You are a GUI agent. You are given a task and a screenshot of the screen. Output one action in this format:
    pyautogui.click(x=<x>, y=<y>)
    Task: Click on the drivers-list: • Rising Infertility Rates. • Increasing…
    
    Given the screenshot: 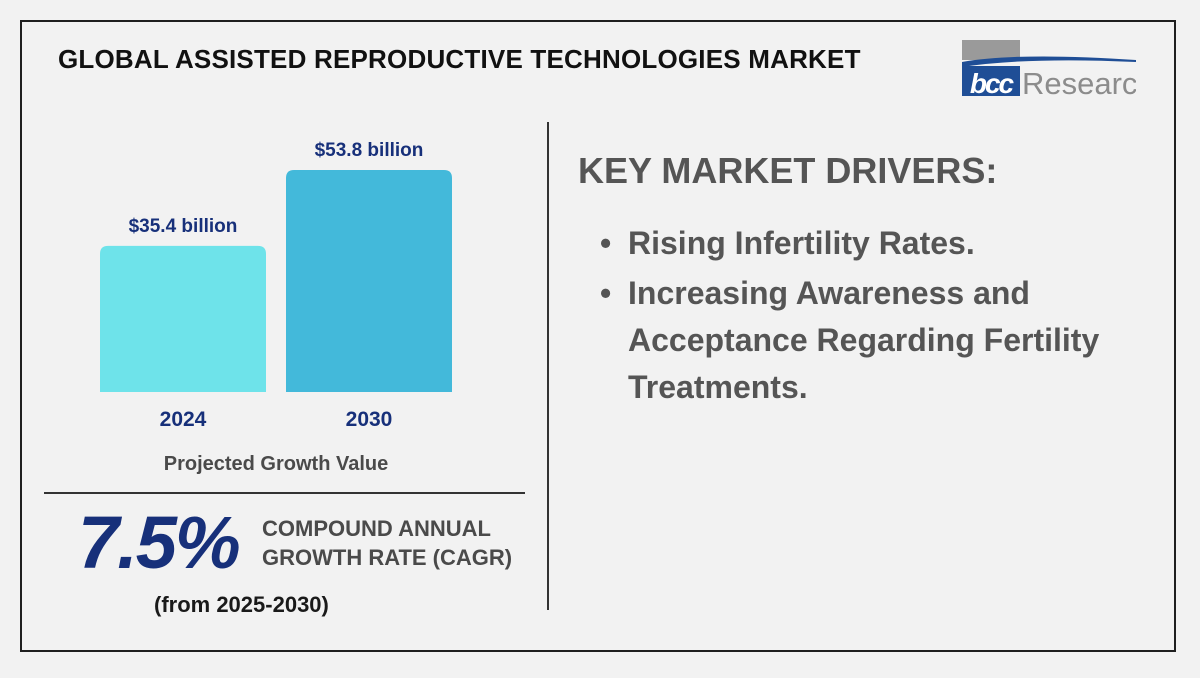 What is the action you would take?
    pyautogui.click(x=880, y=317)
    